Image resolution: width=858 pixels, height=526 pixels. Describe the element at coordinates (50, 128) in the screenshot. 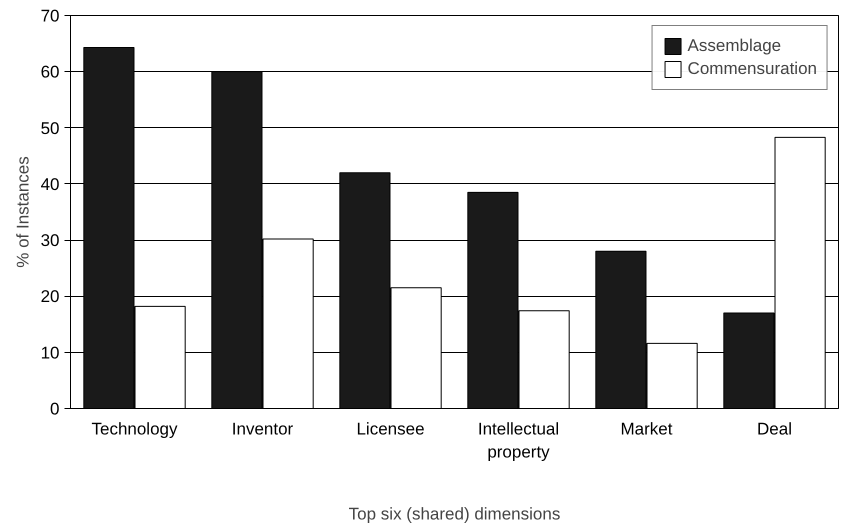

I see `y-tick-label: 50` at that location.